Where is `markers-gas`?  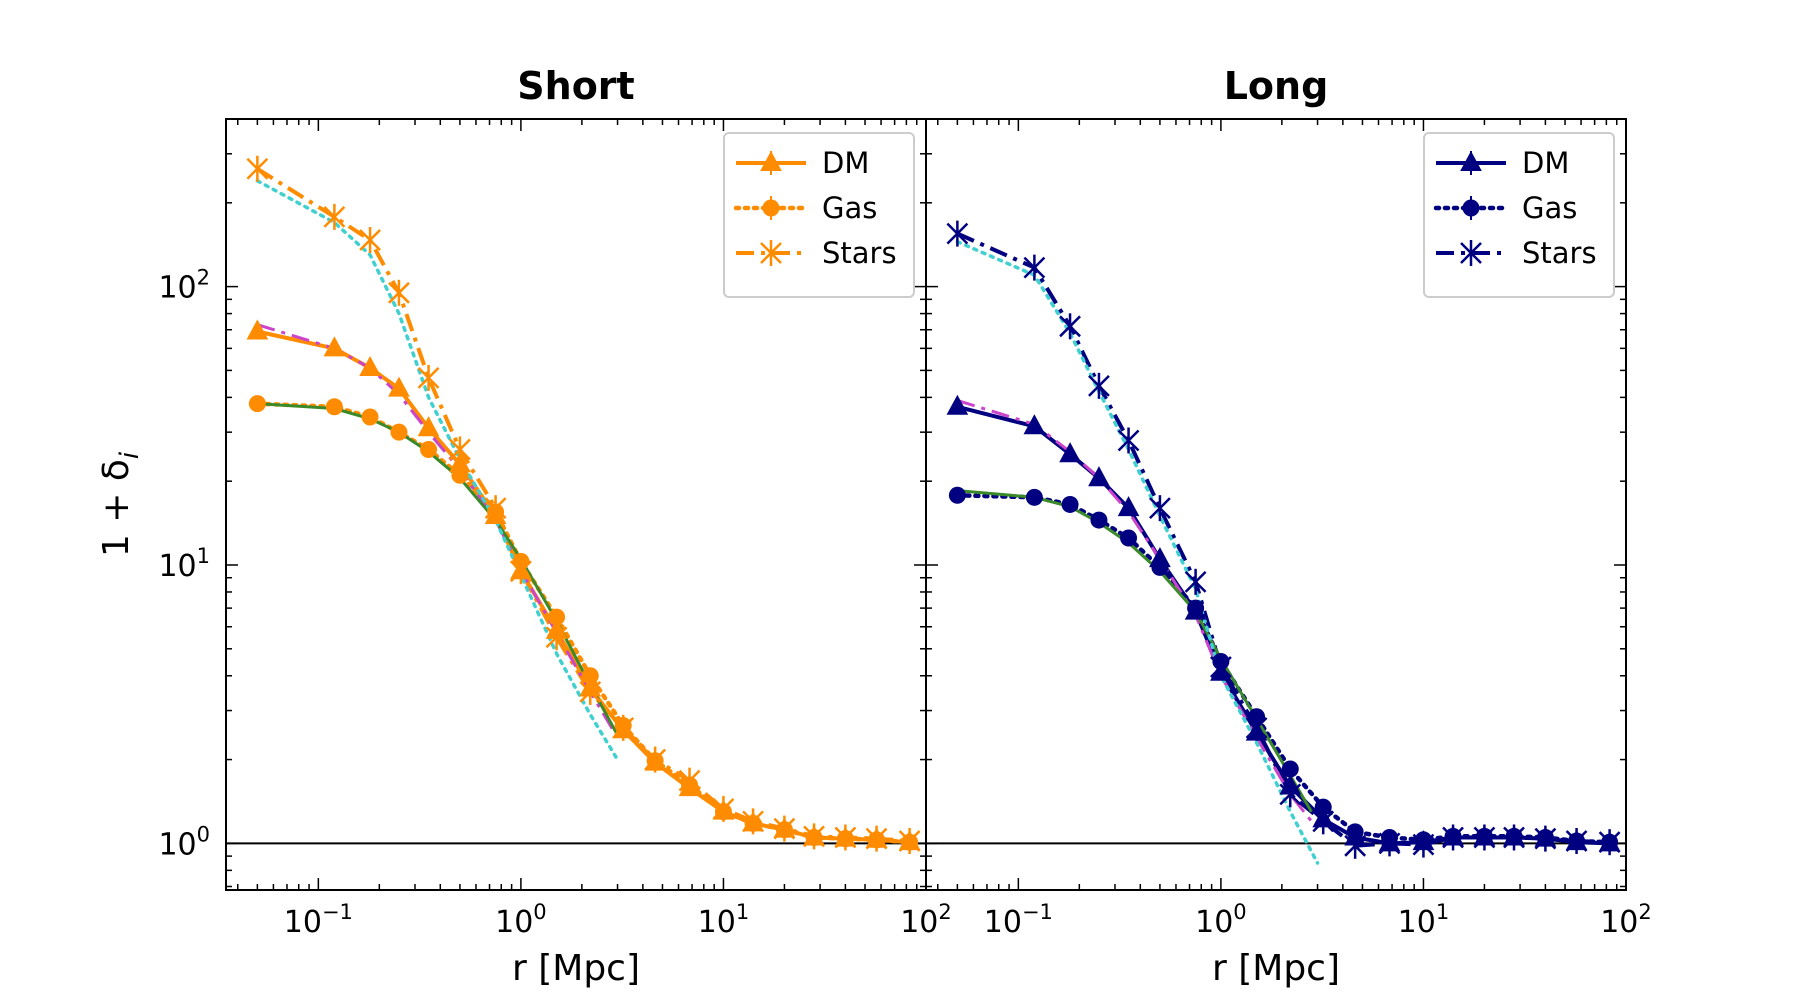
markers-gas is located at coordinates (1283, 668).